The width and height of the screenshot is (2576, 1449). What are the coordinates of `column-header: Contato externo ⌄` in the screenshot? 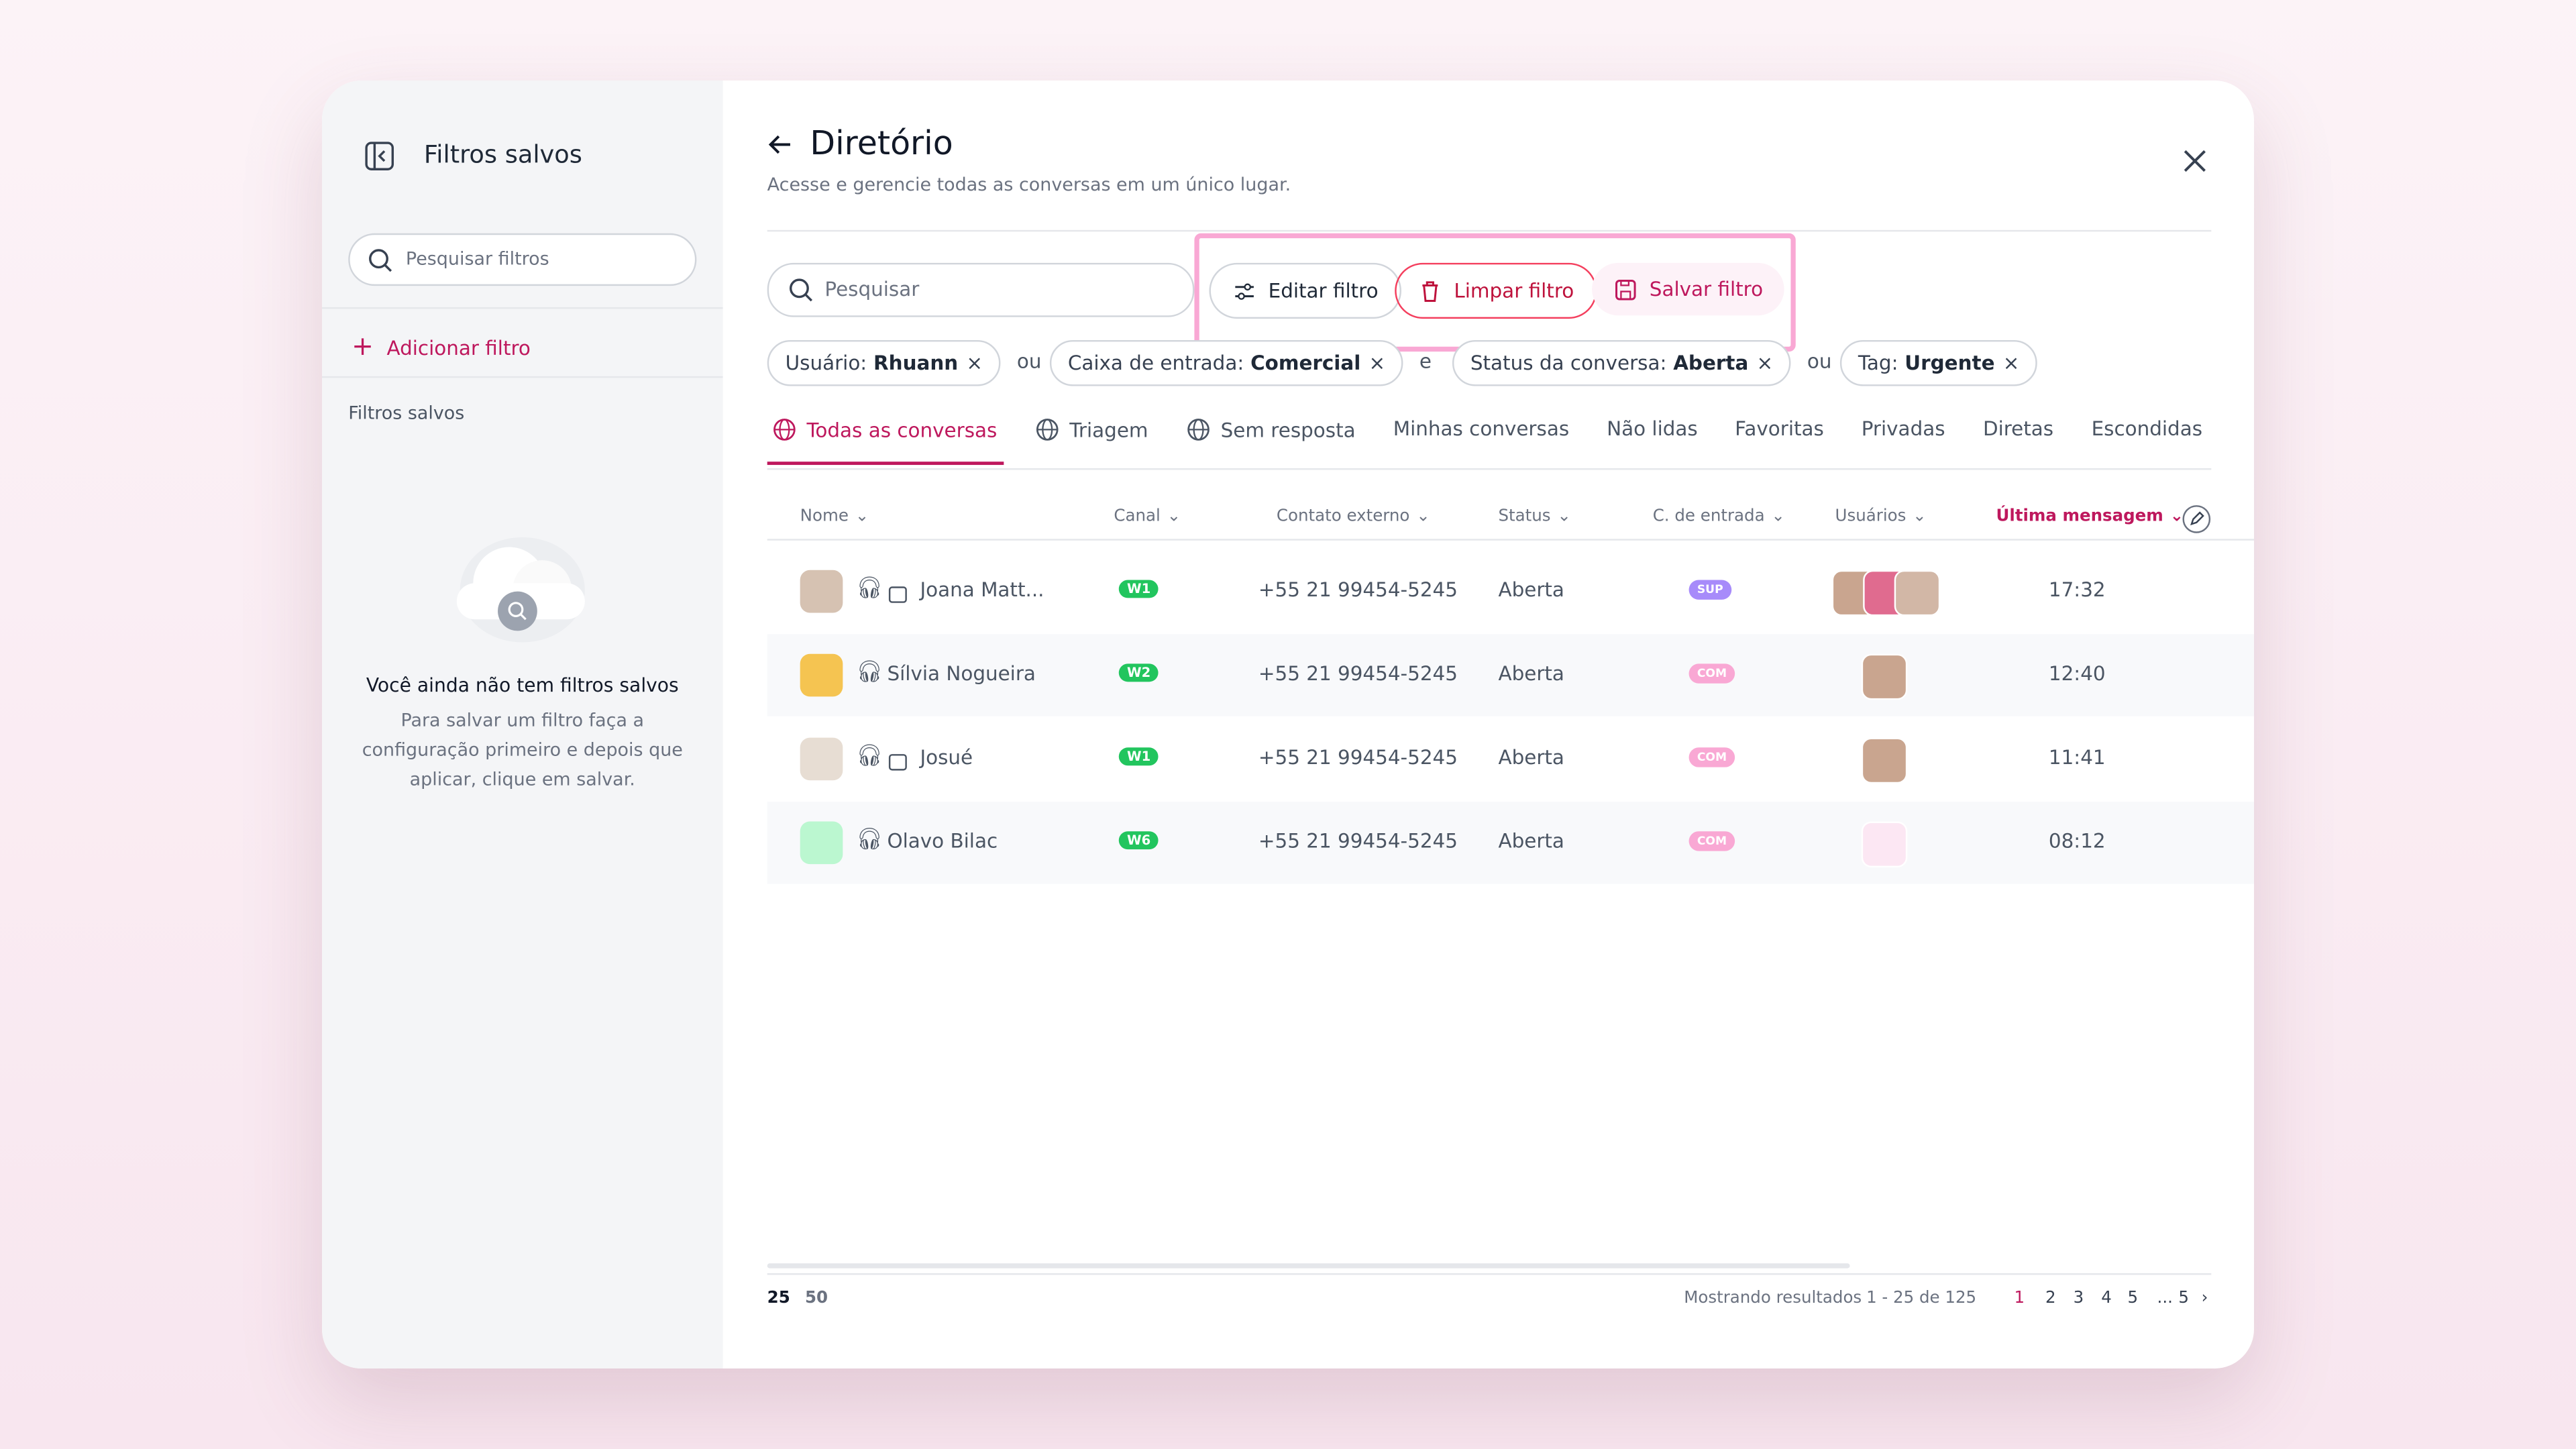 It's located at (1353, 517).